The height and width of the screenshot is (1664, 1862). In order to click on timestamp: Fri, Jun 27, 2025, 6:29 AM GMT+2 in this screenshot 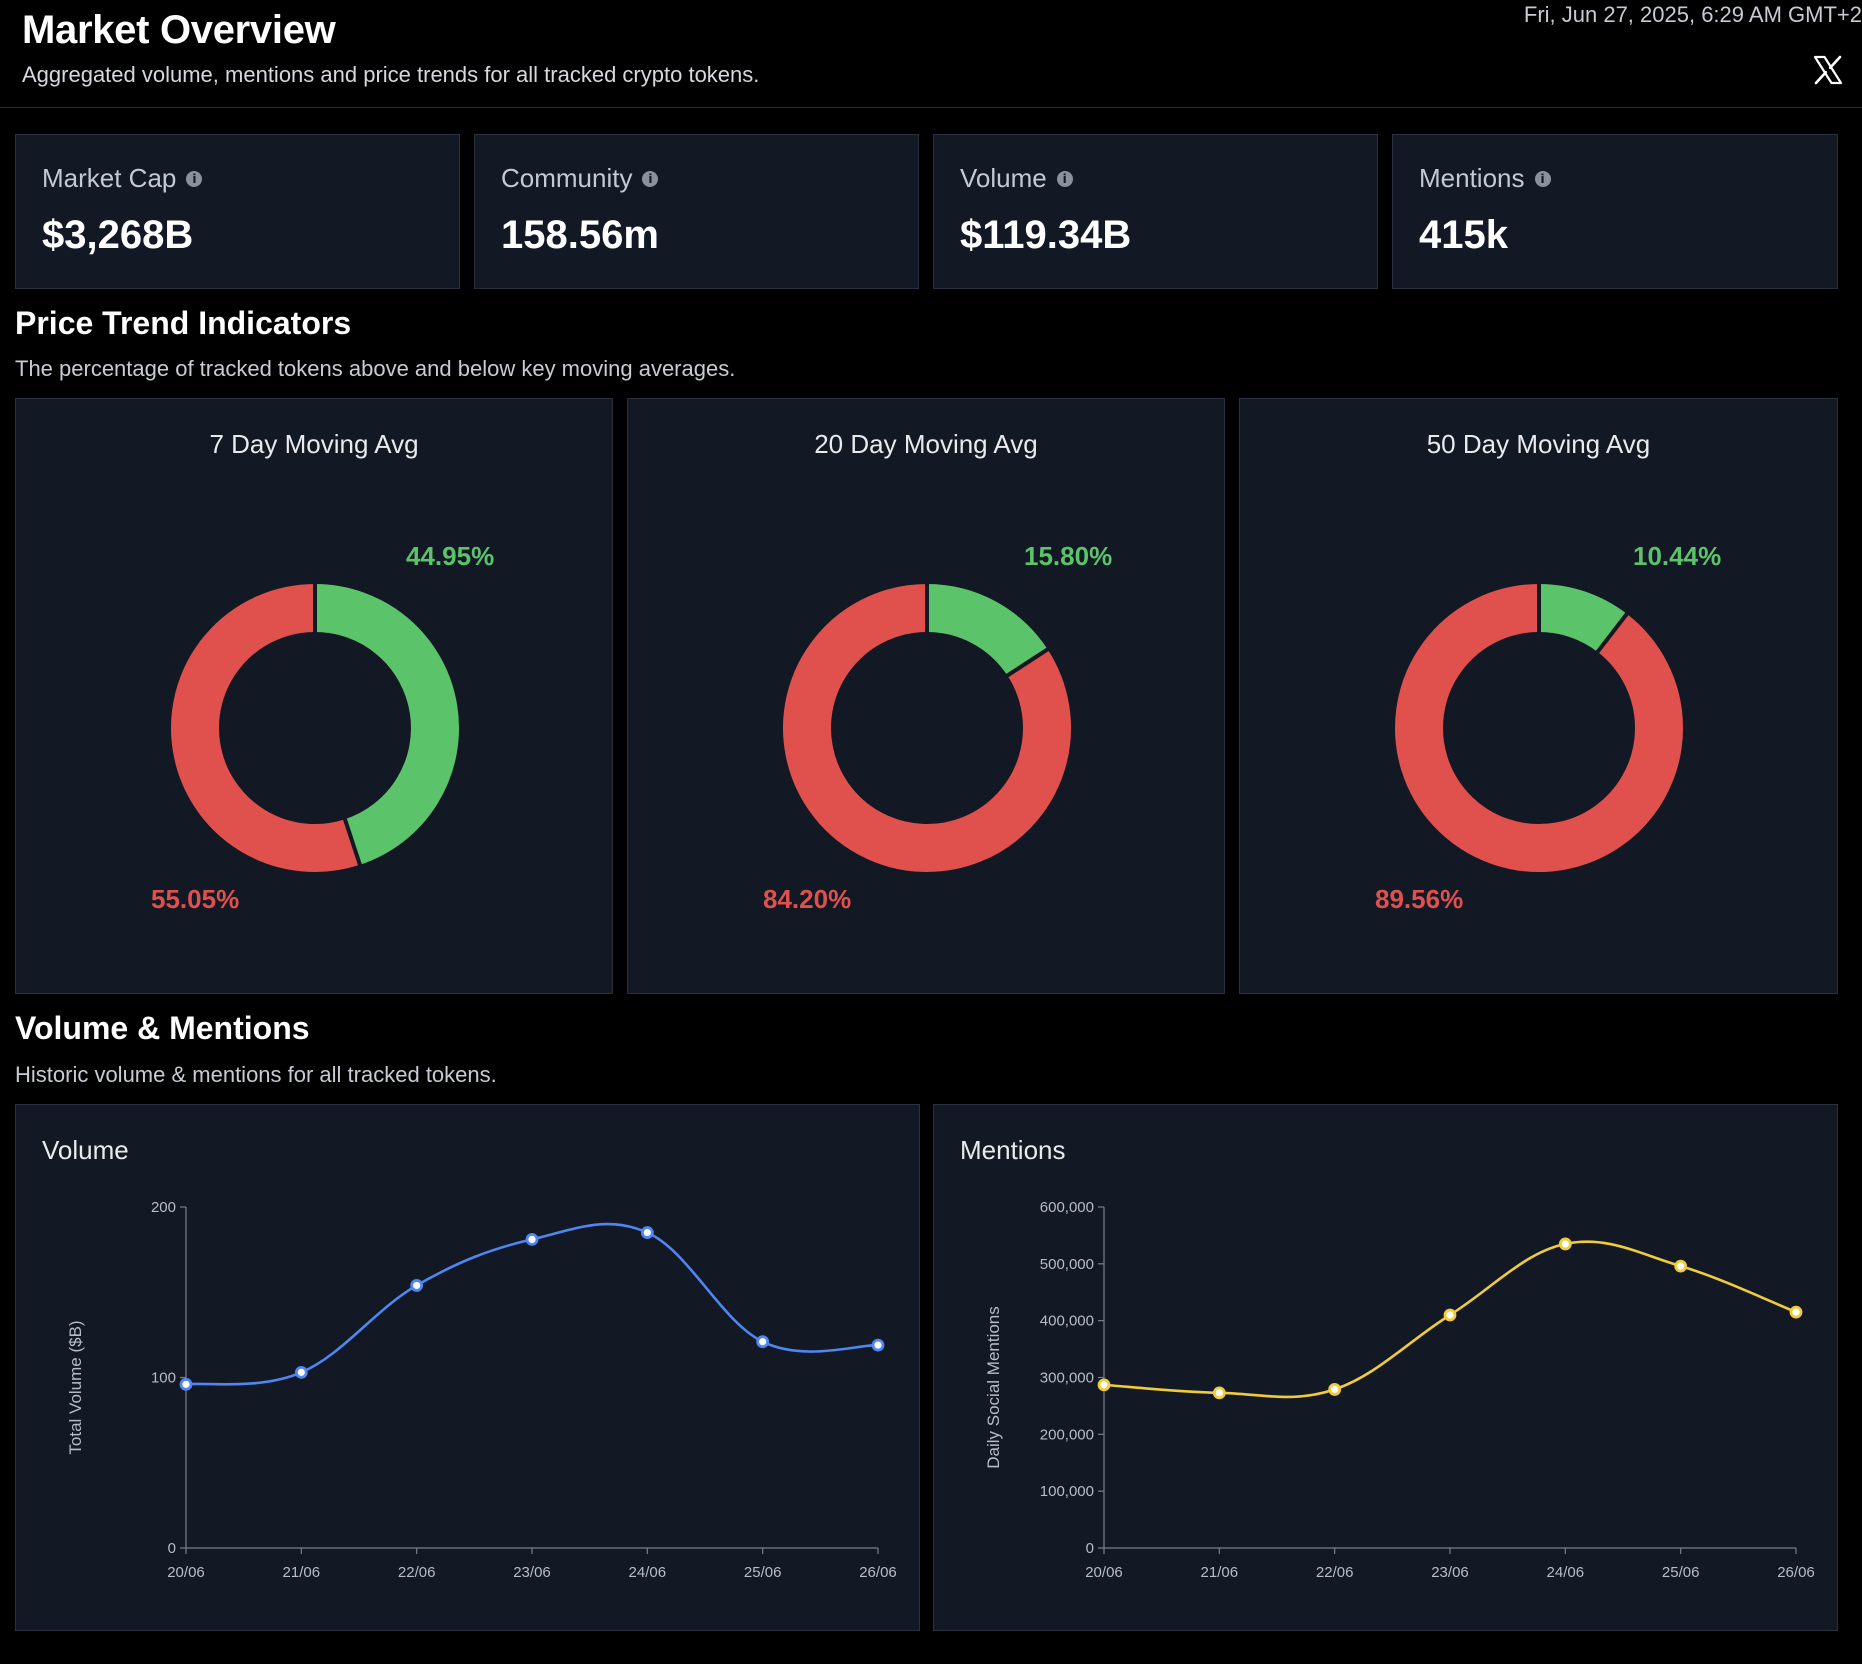, I will do `click(1692, 14)`.